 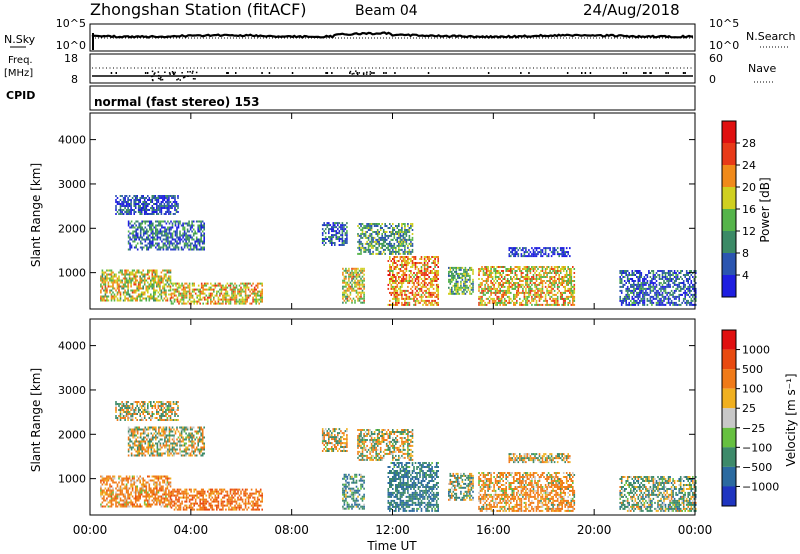 I want to click on power-y-label: Slant Range [km], so click(x=36, y=215).